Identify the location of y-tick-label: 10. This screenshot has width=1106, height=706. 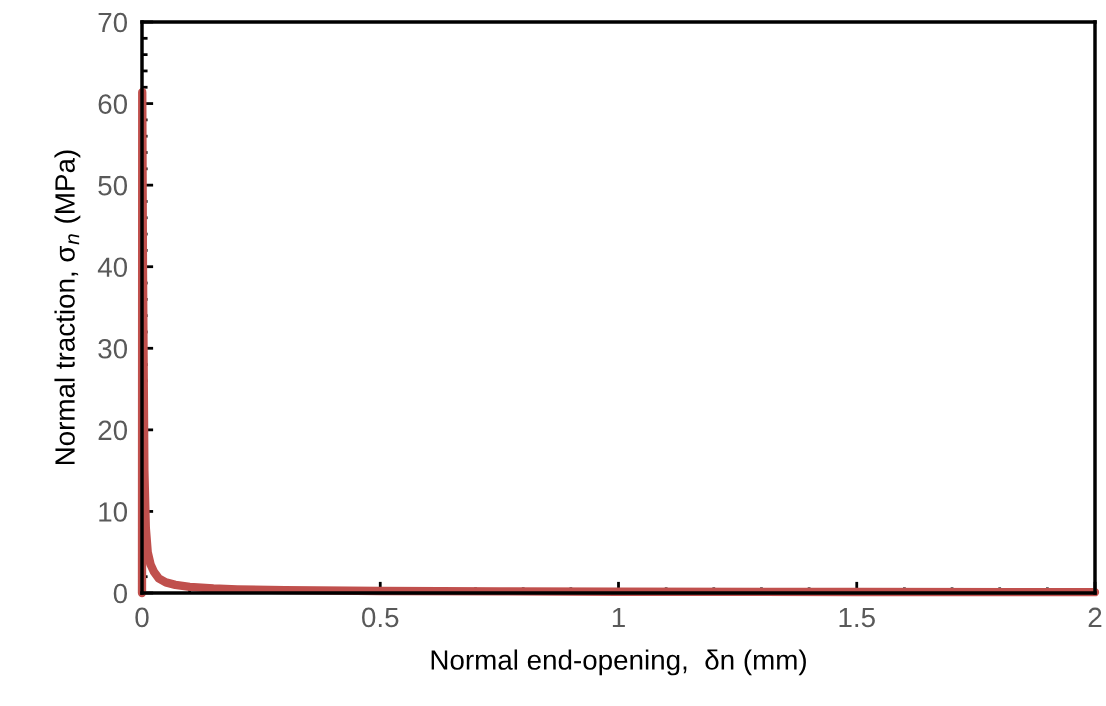
(113, 512).